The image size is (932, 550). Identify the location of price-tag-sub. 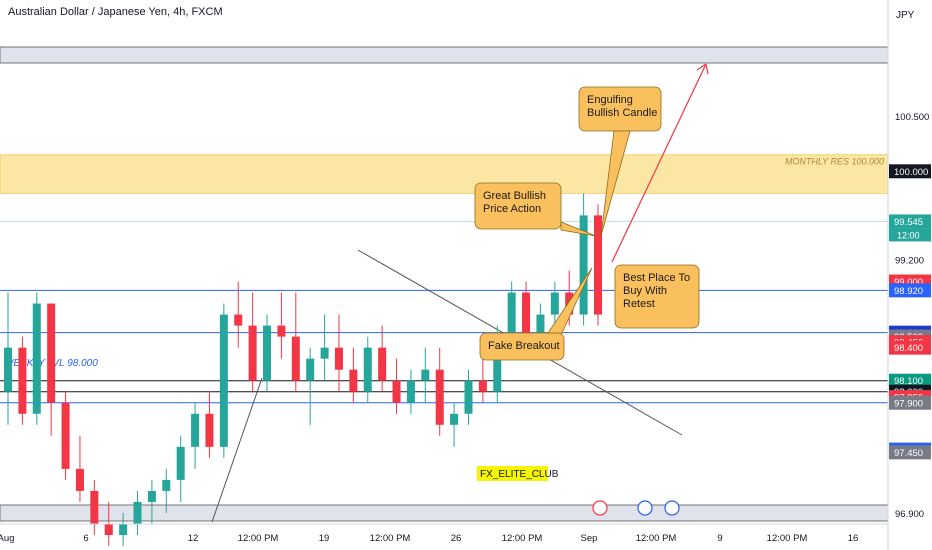
(910, 235).